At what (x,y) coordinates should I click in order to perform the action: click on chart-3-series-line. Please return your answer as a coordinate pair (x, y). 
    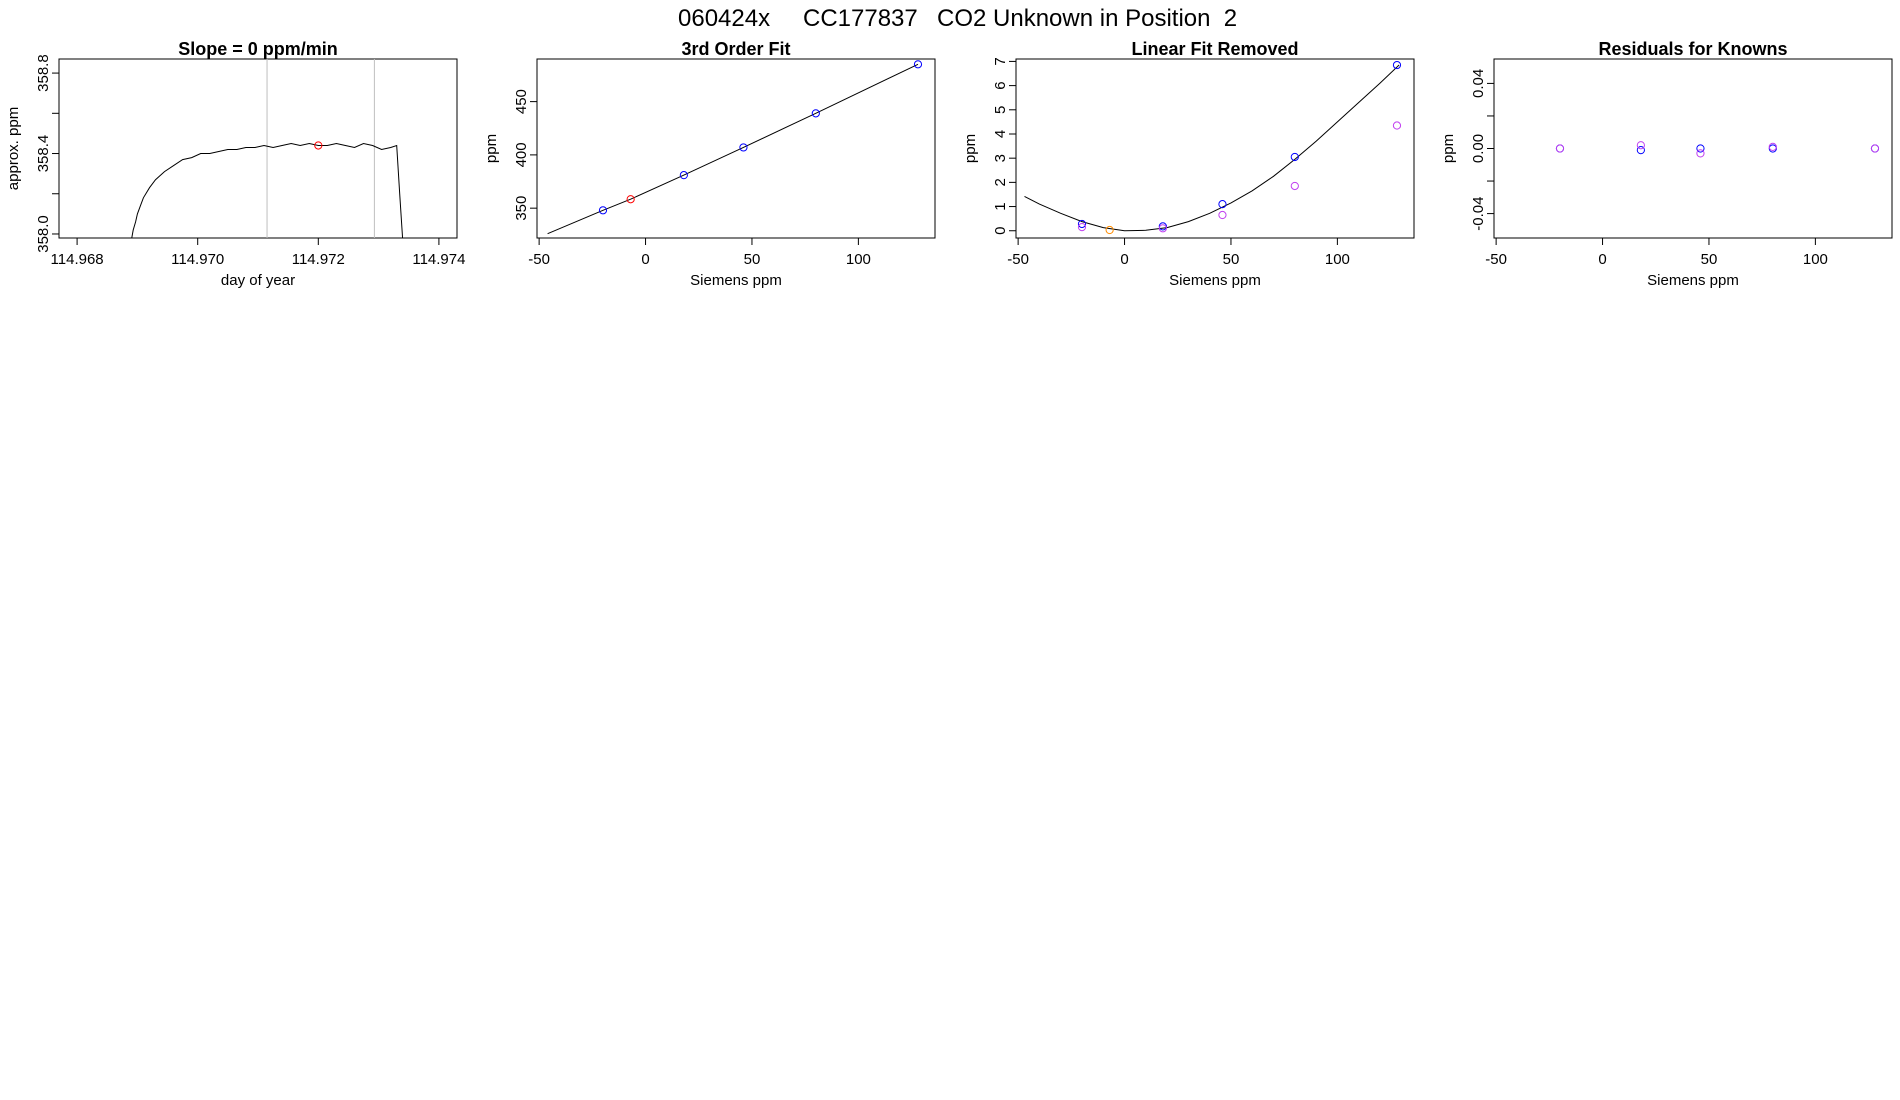
    Looking at the image, I should click on (1212, 148).